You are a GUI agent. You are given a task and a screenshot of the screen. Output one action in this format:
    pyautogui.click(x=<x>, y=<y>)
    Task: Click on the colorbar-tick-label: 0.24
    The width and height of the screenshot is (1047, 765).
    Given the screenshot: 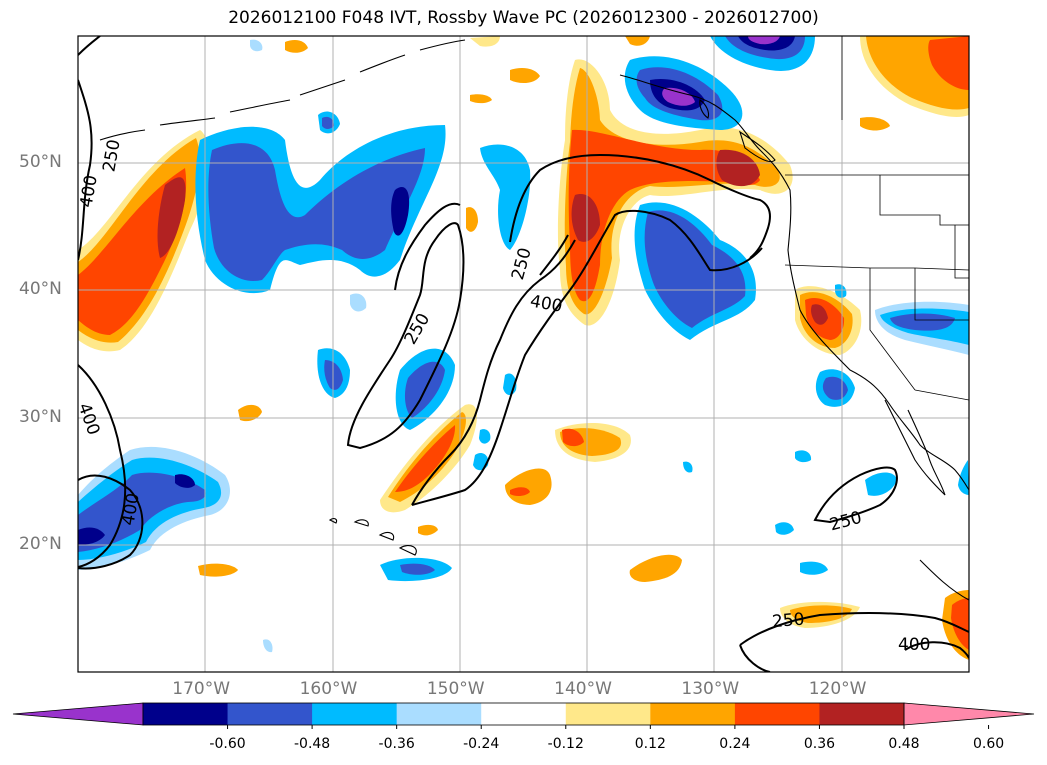 What is the action you would take?
    pyautogui.click(x=735, y=744)
    